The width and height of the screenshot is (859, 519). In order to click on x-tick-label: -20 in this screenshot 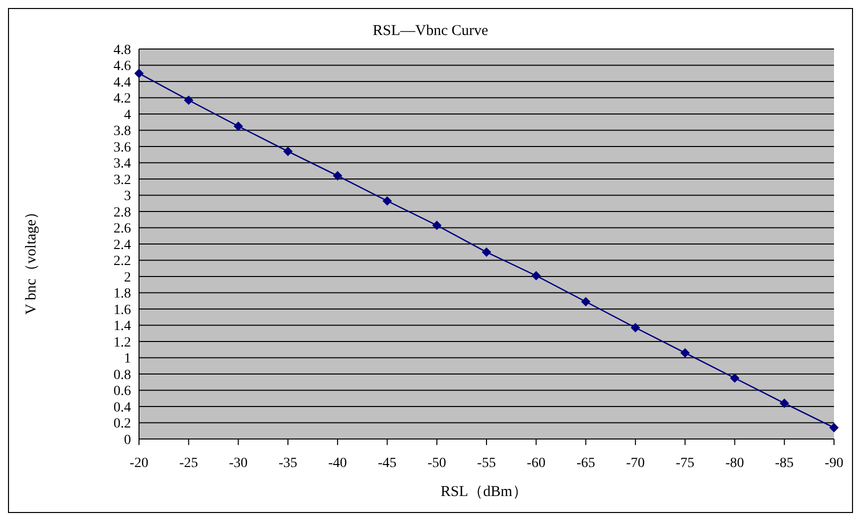, I will do `click(139, 463)`.